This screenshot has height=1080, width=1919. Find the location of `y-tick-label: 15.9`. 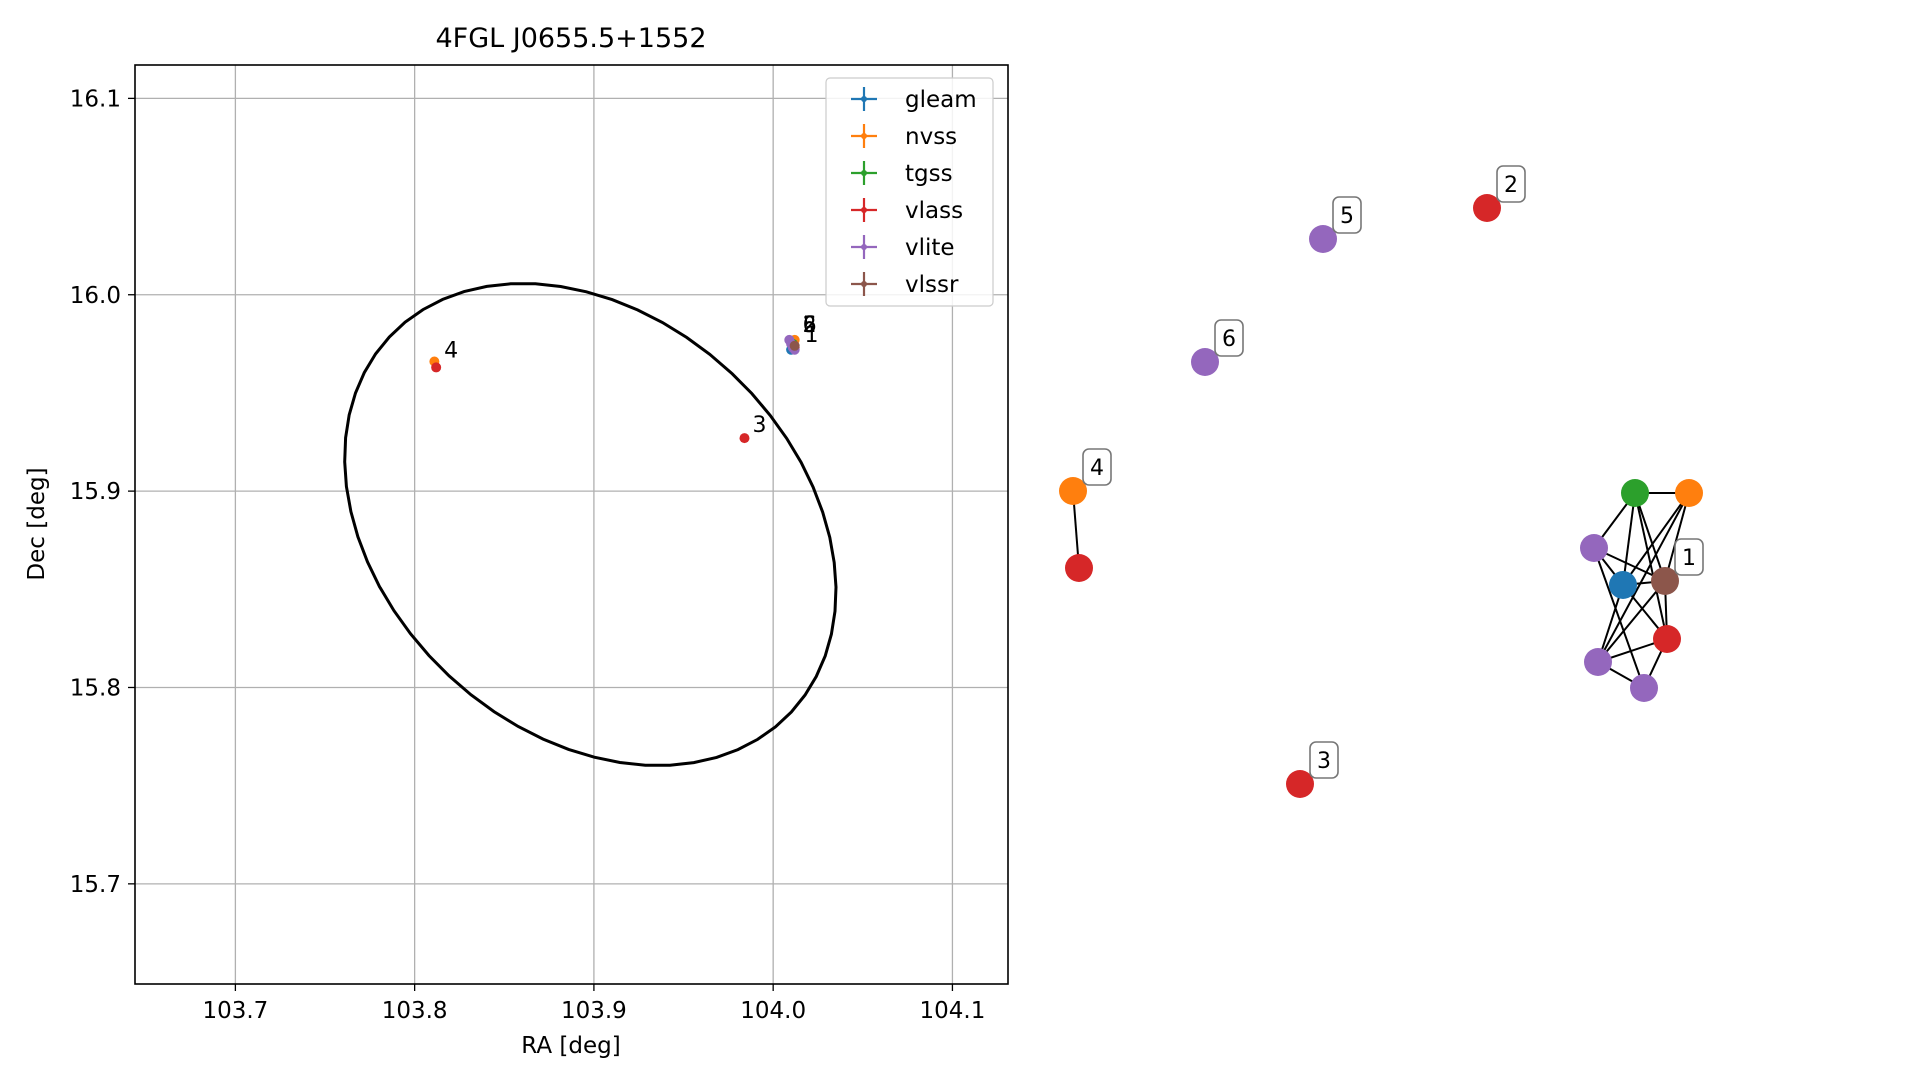

y-tick-label: 15.9 is located at coordinates (95, 492).